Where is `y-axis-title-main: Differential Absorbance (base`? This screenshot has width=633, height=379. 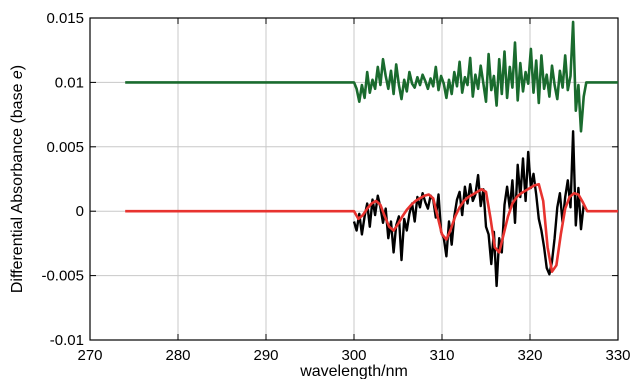
y-axis-title-main: Differential Absorbance (base is located at coordinates (17, 186).